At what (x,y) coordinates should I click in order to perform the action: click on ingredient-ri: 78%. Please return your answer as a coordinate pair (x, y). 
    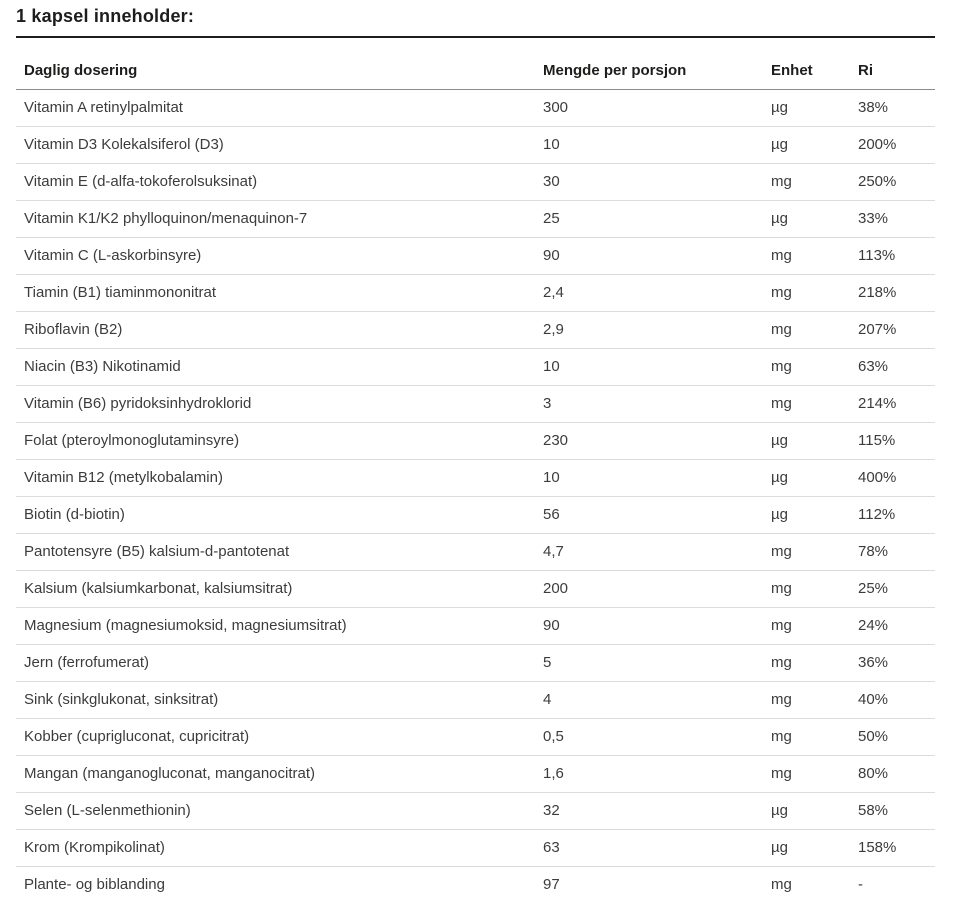
    Looking at the image, I should click on (892, 552).